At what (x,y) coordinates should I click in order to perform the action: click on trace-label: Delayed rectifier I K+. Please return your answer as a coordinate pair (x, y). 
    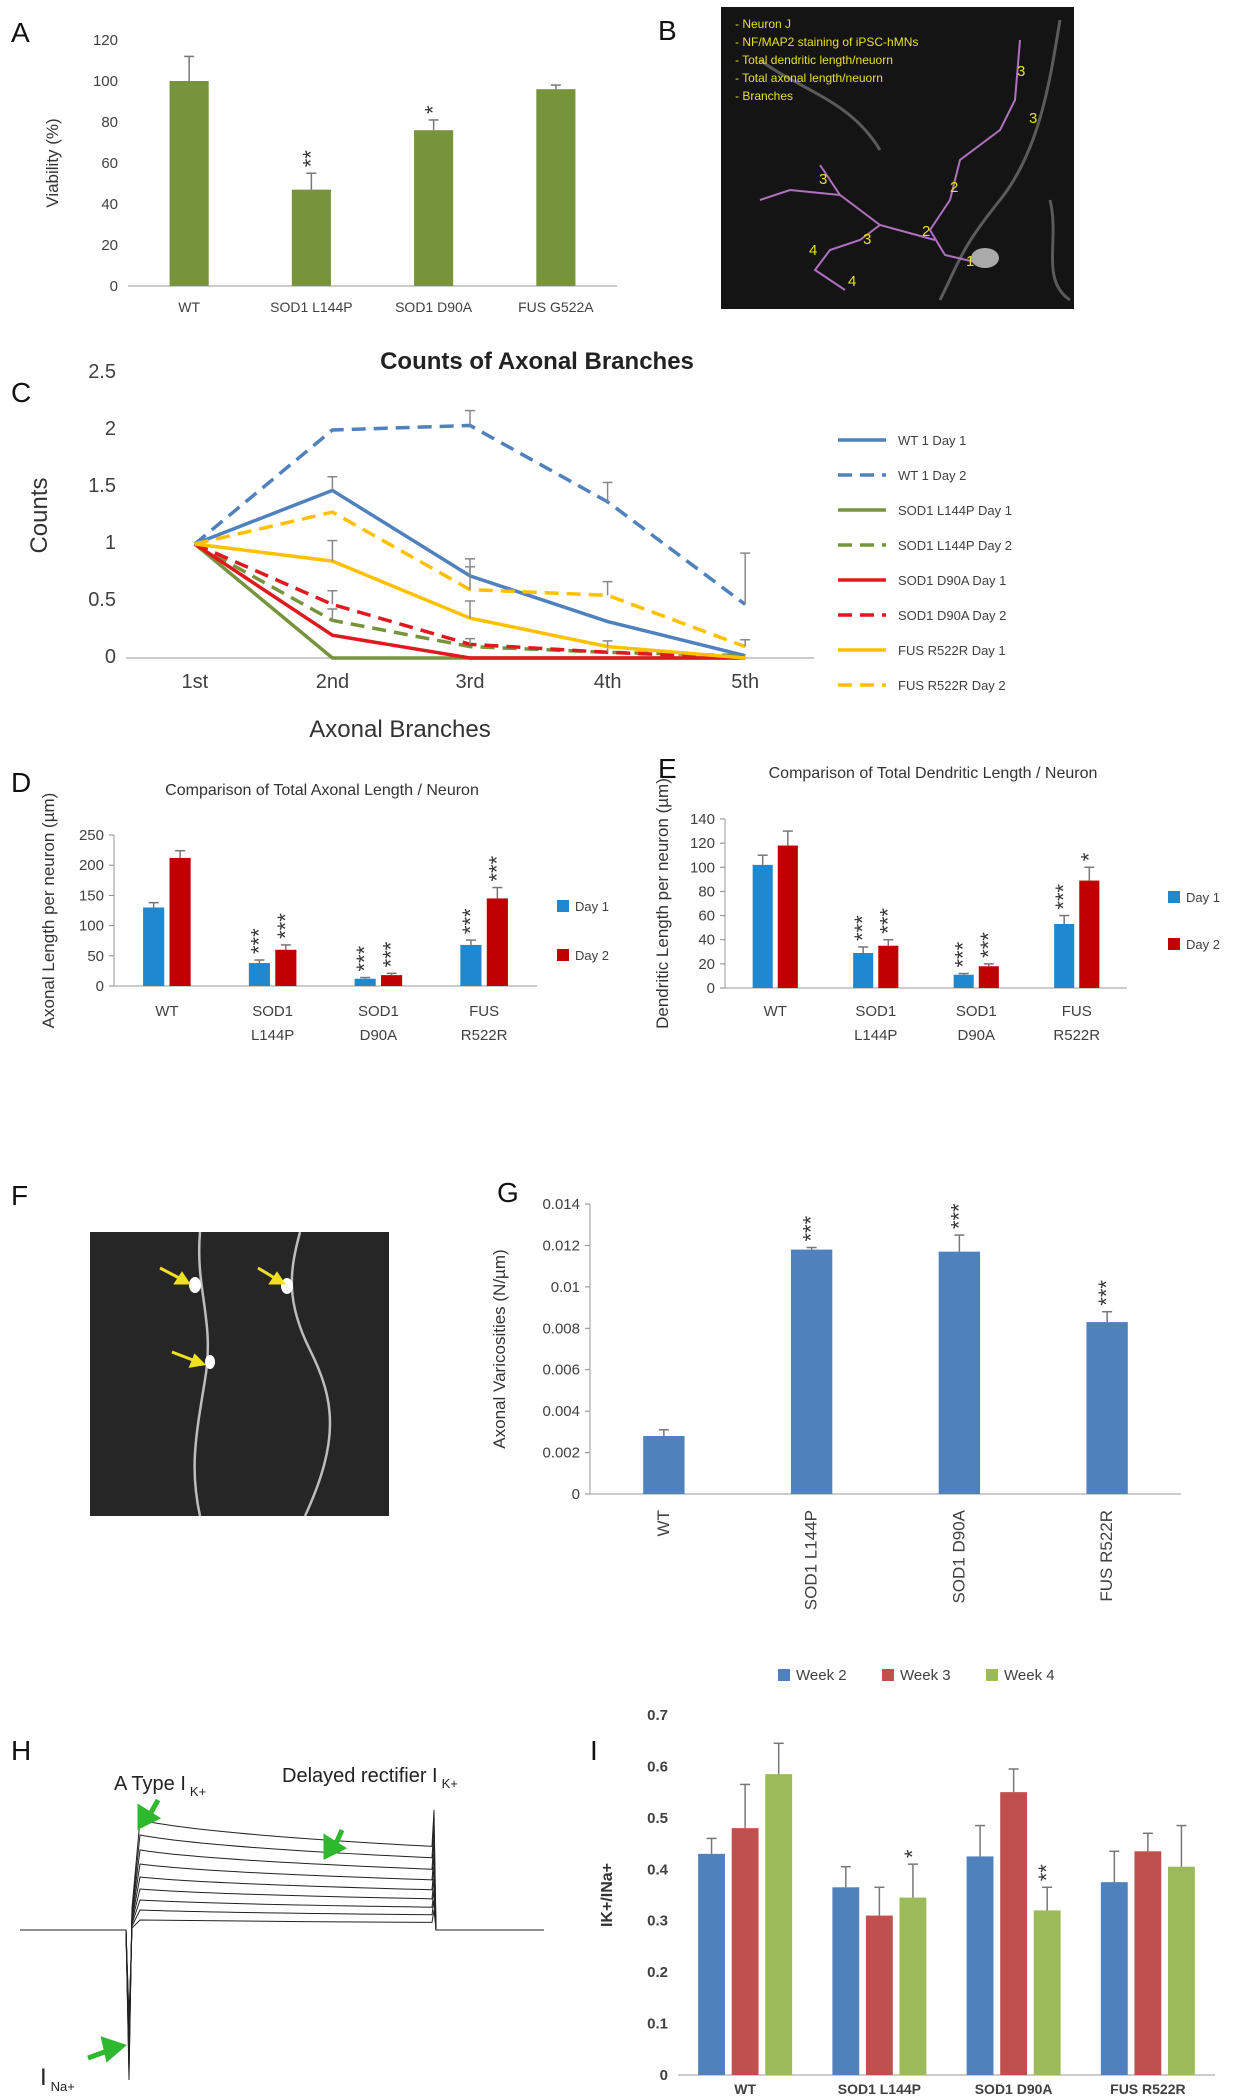
    Looking at the image, I should click on (370, 1778).